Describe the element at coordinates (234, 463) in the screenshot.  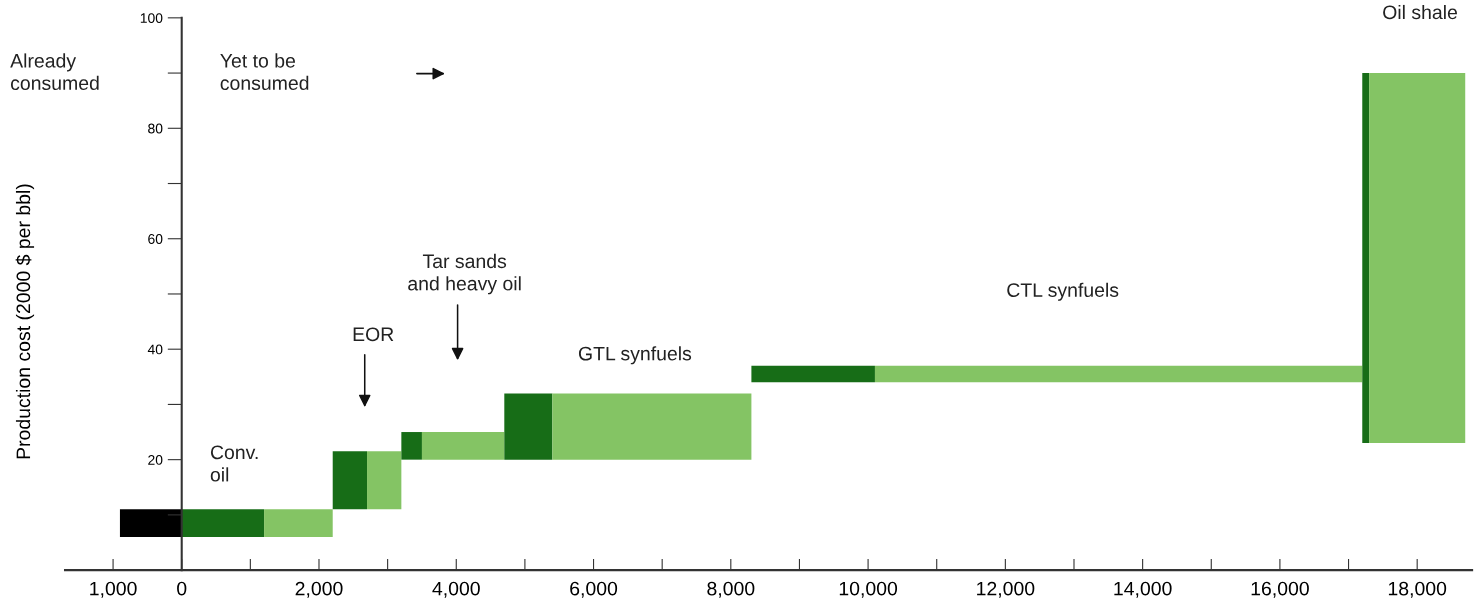
I see `annotation: Conv. oil` at that location.